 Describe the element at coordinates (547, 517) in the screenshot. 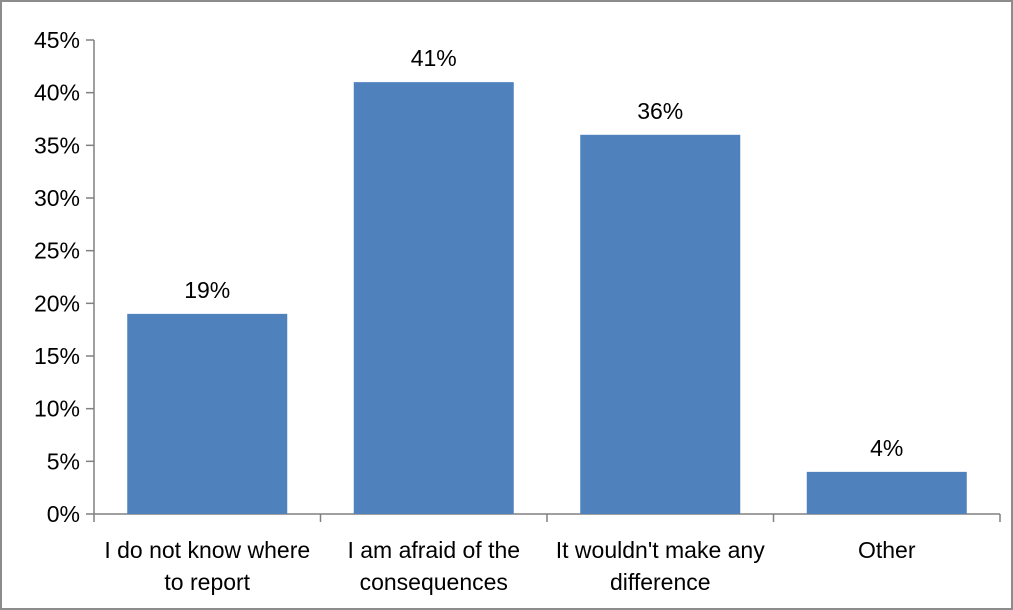

I see `x-axis` at that location.